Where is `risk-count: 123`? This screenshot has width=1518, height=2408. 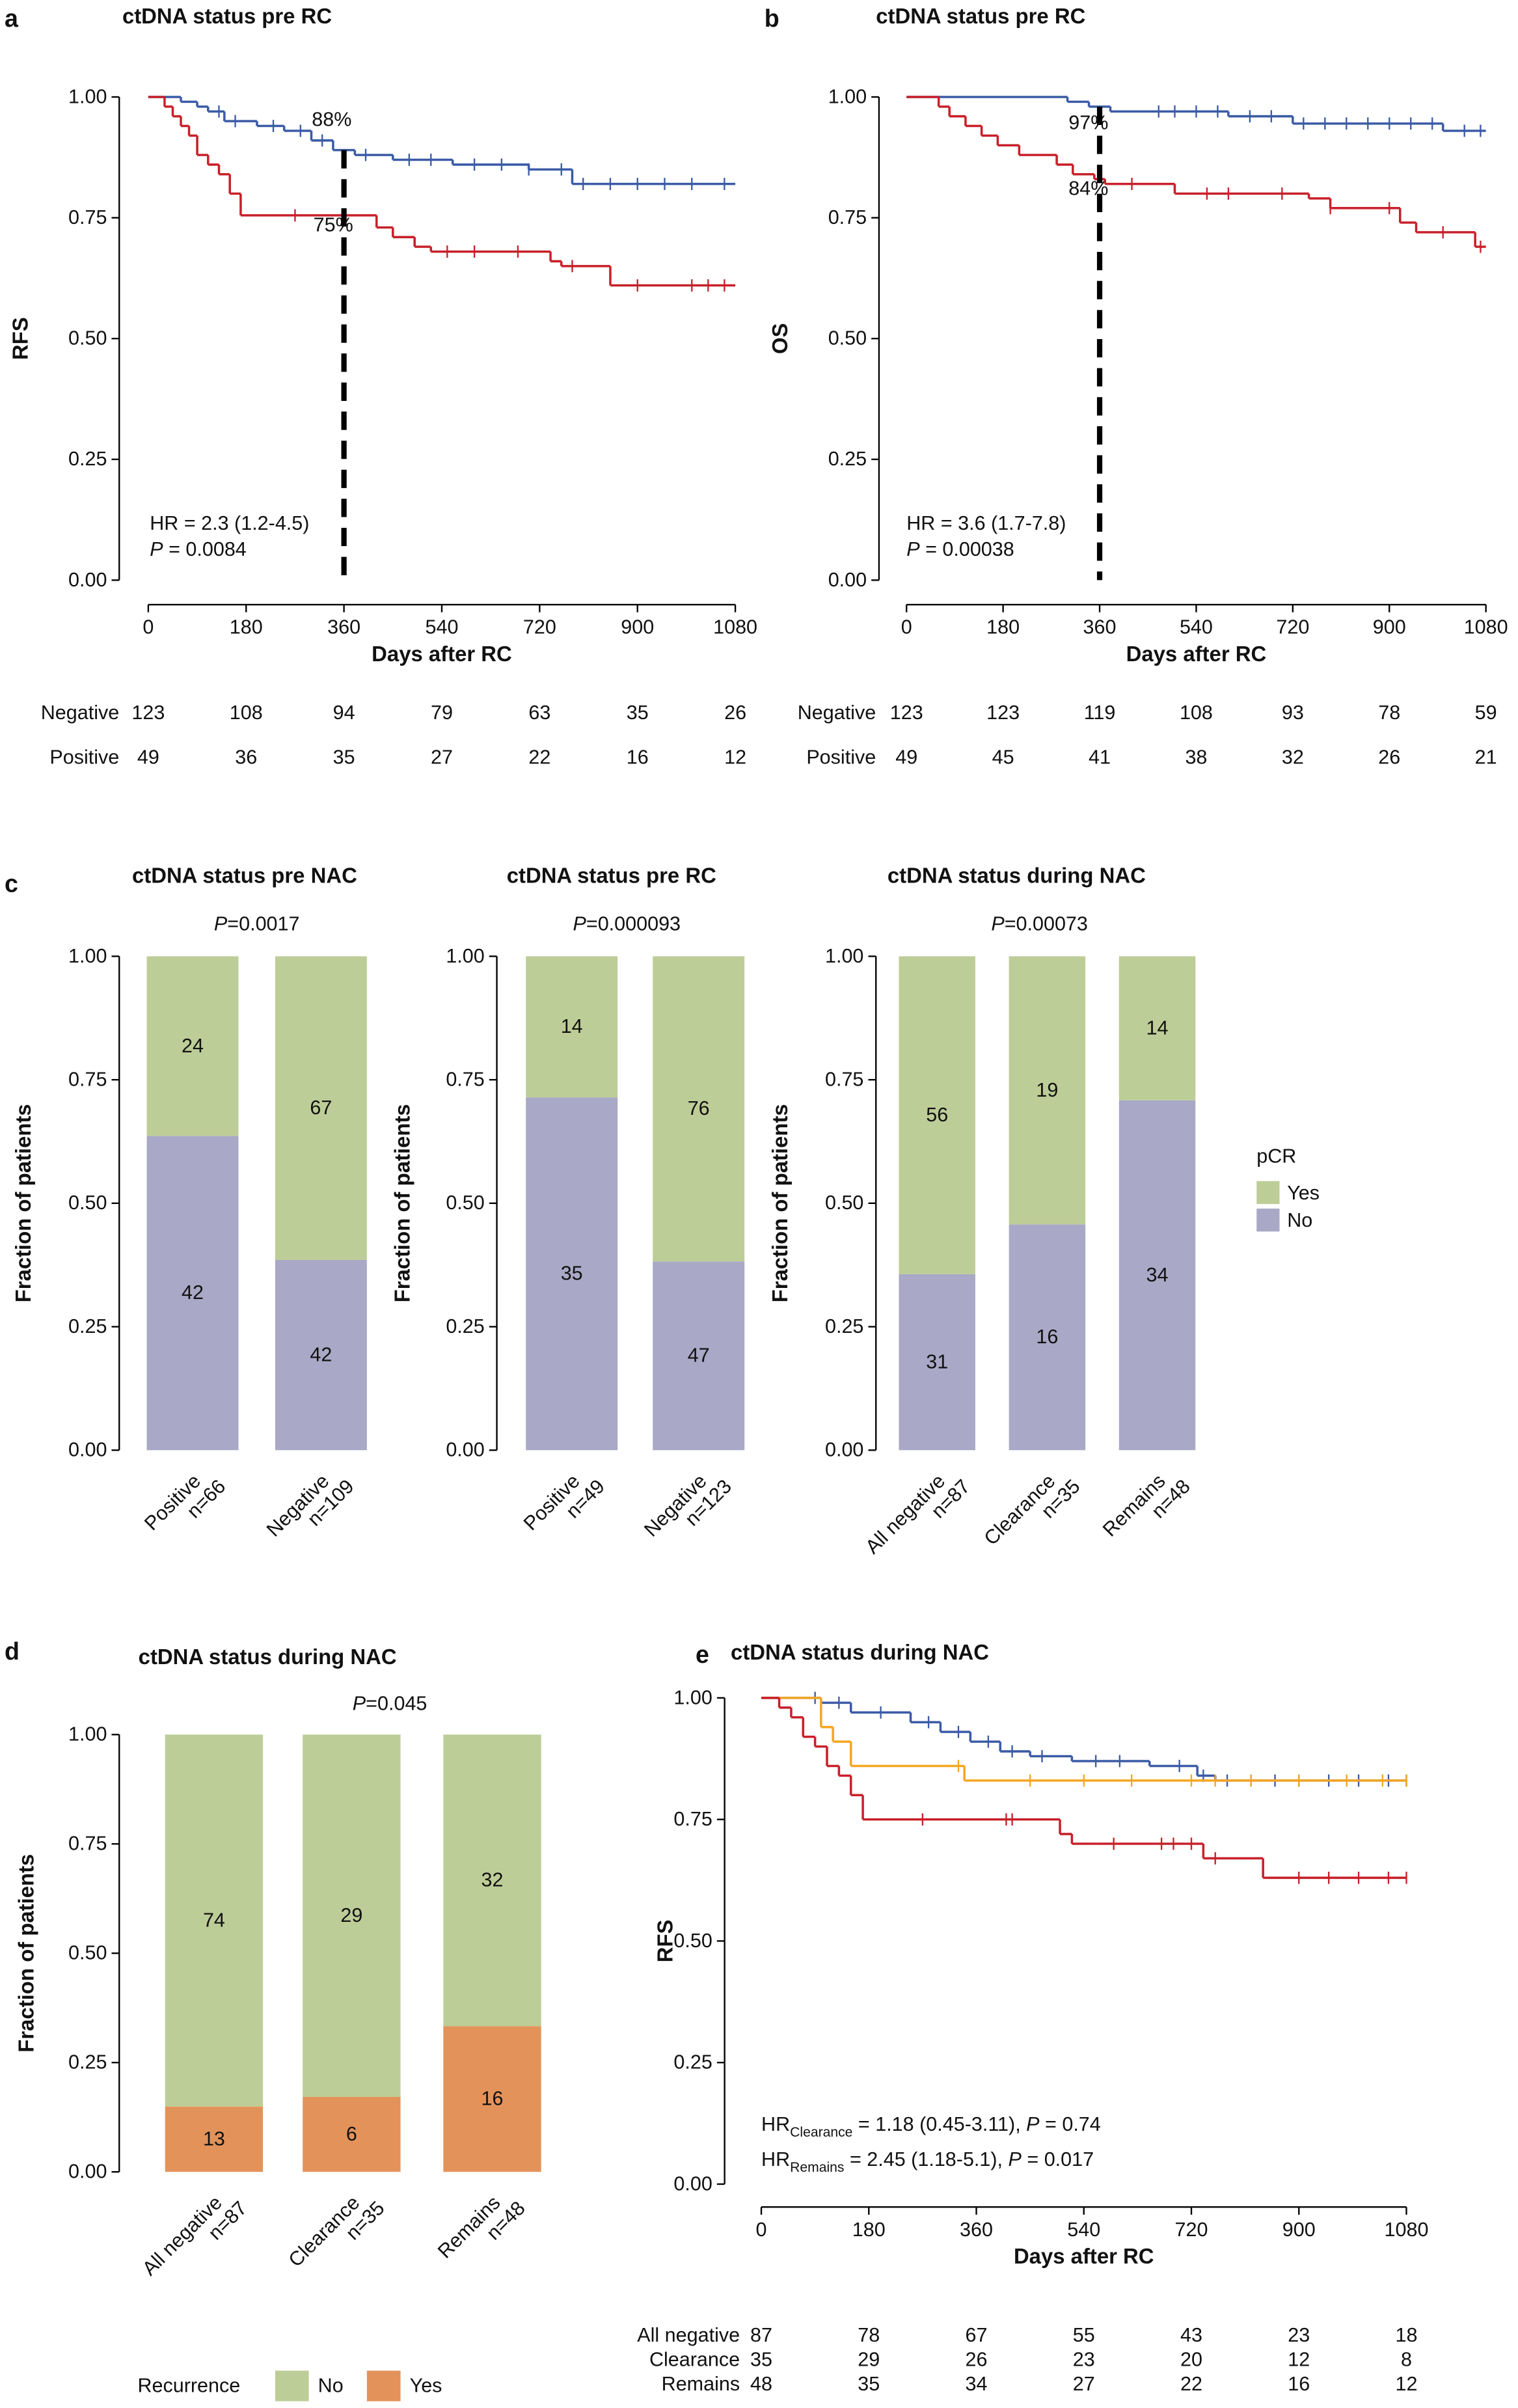
risk-count: 123 is located at coordinates (148, 713).